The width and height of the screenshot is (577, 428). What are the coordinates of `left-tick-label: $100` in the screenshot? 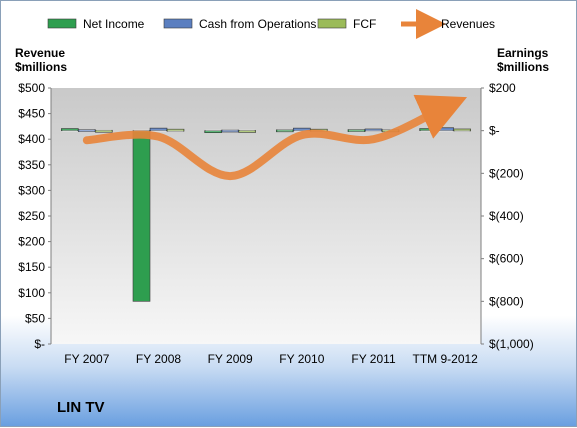 It's located at (31, 293).